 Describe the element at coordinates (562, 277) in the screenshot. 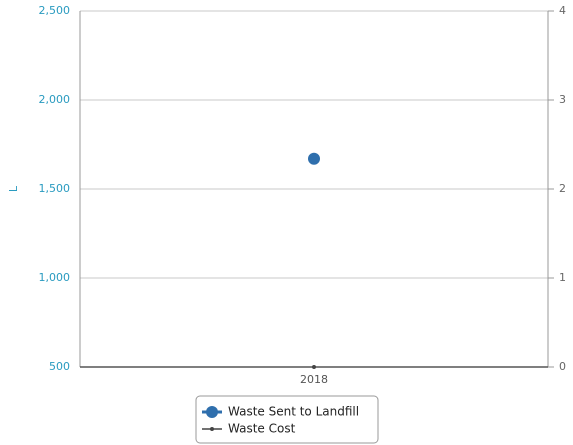

I see `y2-tick-label: 1` at that location.